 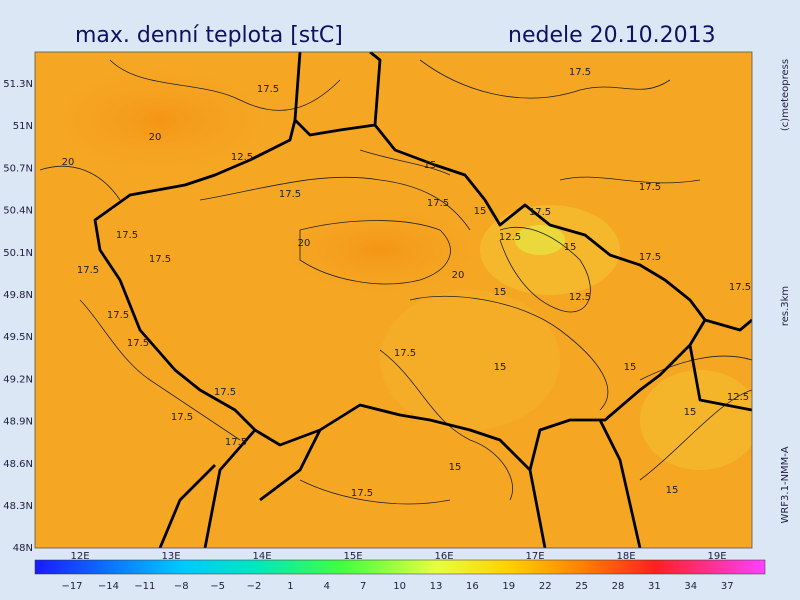 What do you see at coordinates (363, 586) in the screenshot?
I see `colorbar-tick: 7` at bounding box center [363, 586].